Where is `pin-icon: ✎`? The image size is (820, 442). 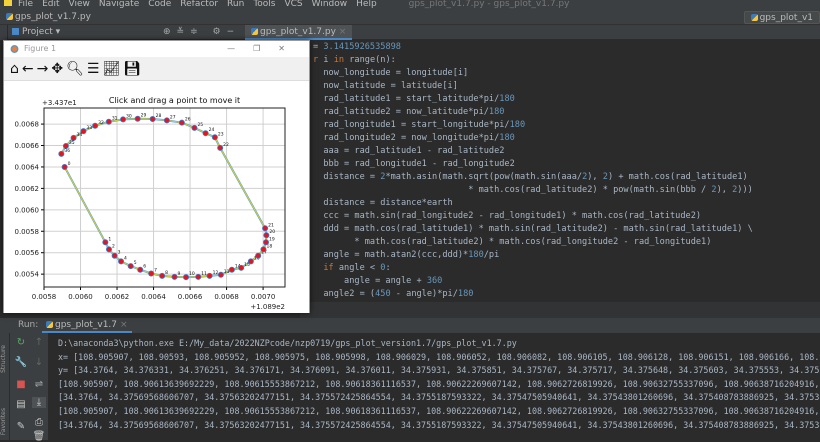
pin-icon: ✎ is located at coordinates (21, 426).